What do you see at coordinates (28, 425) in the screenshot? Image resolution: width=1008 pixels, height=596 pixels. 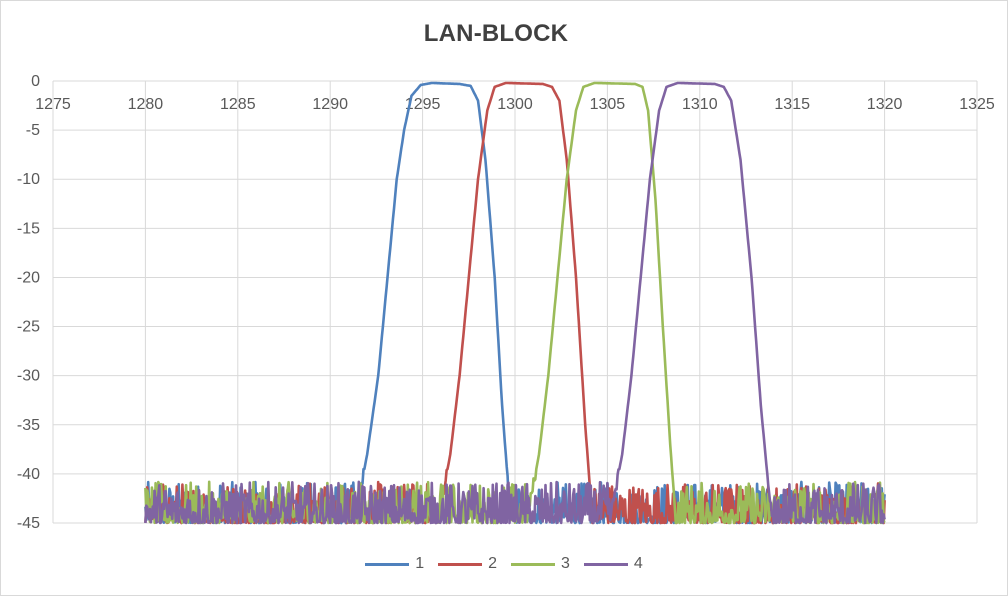 I see `y-tick-label: -35` at bounding box center [28, 425].